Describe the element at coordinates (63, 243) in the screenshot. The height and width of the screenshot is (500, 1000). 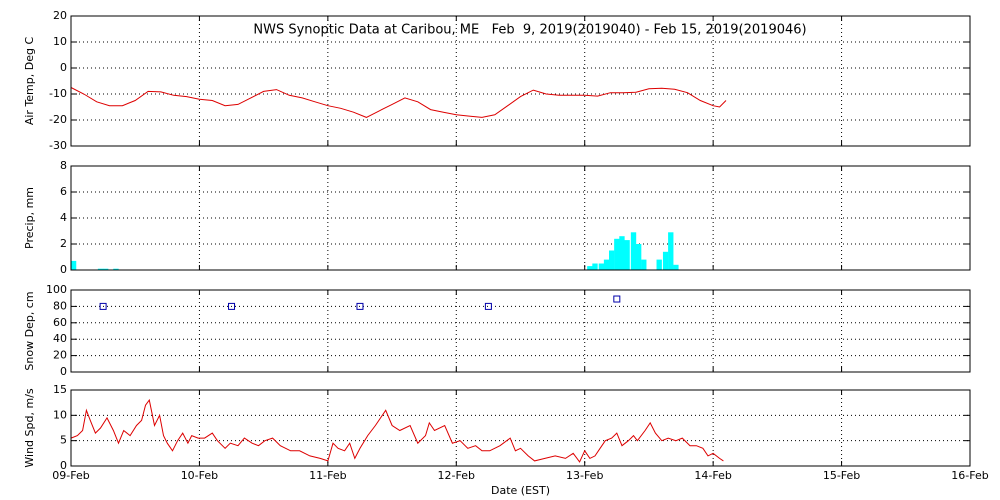
I see `y-tick-label: 2` at that location.